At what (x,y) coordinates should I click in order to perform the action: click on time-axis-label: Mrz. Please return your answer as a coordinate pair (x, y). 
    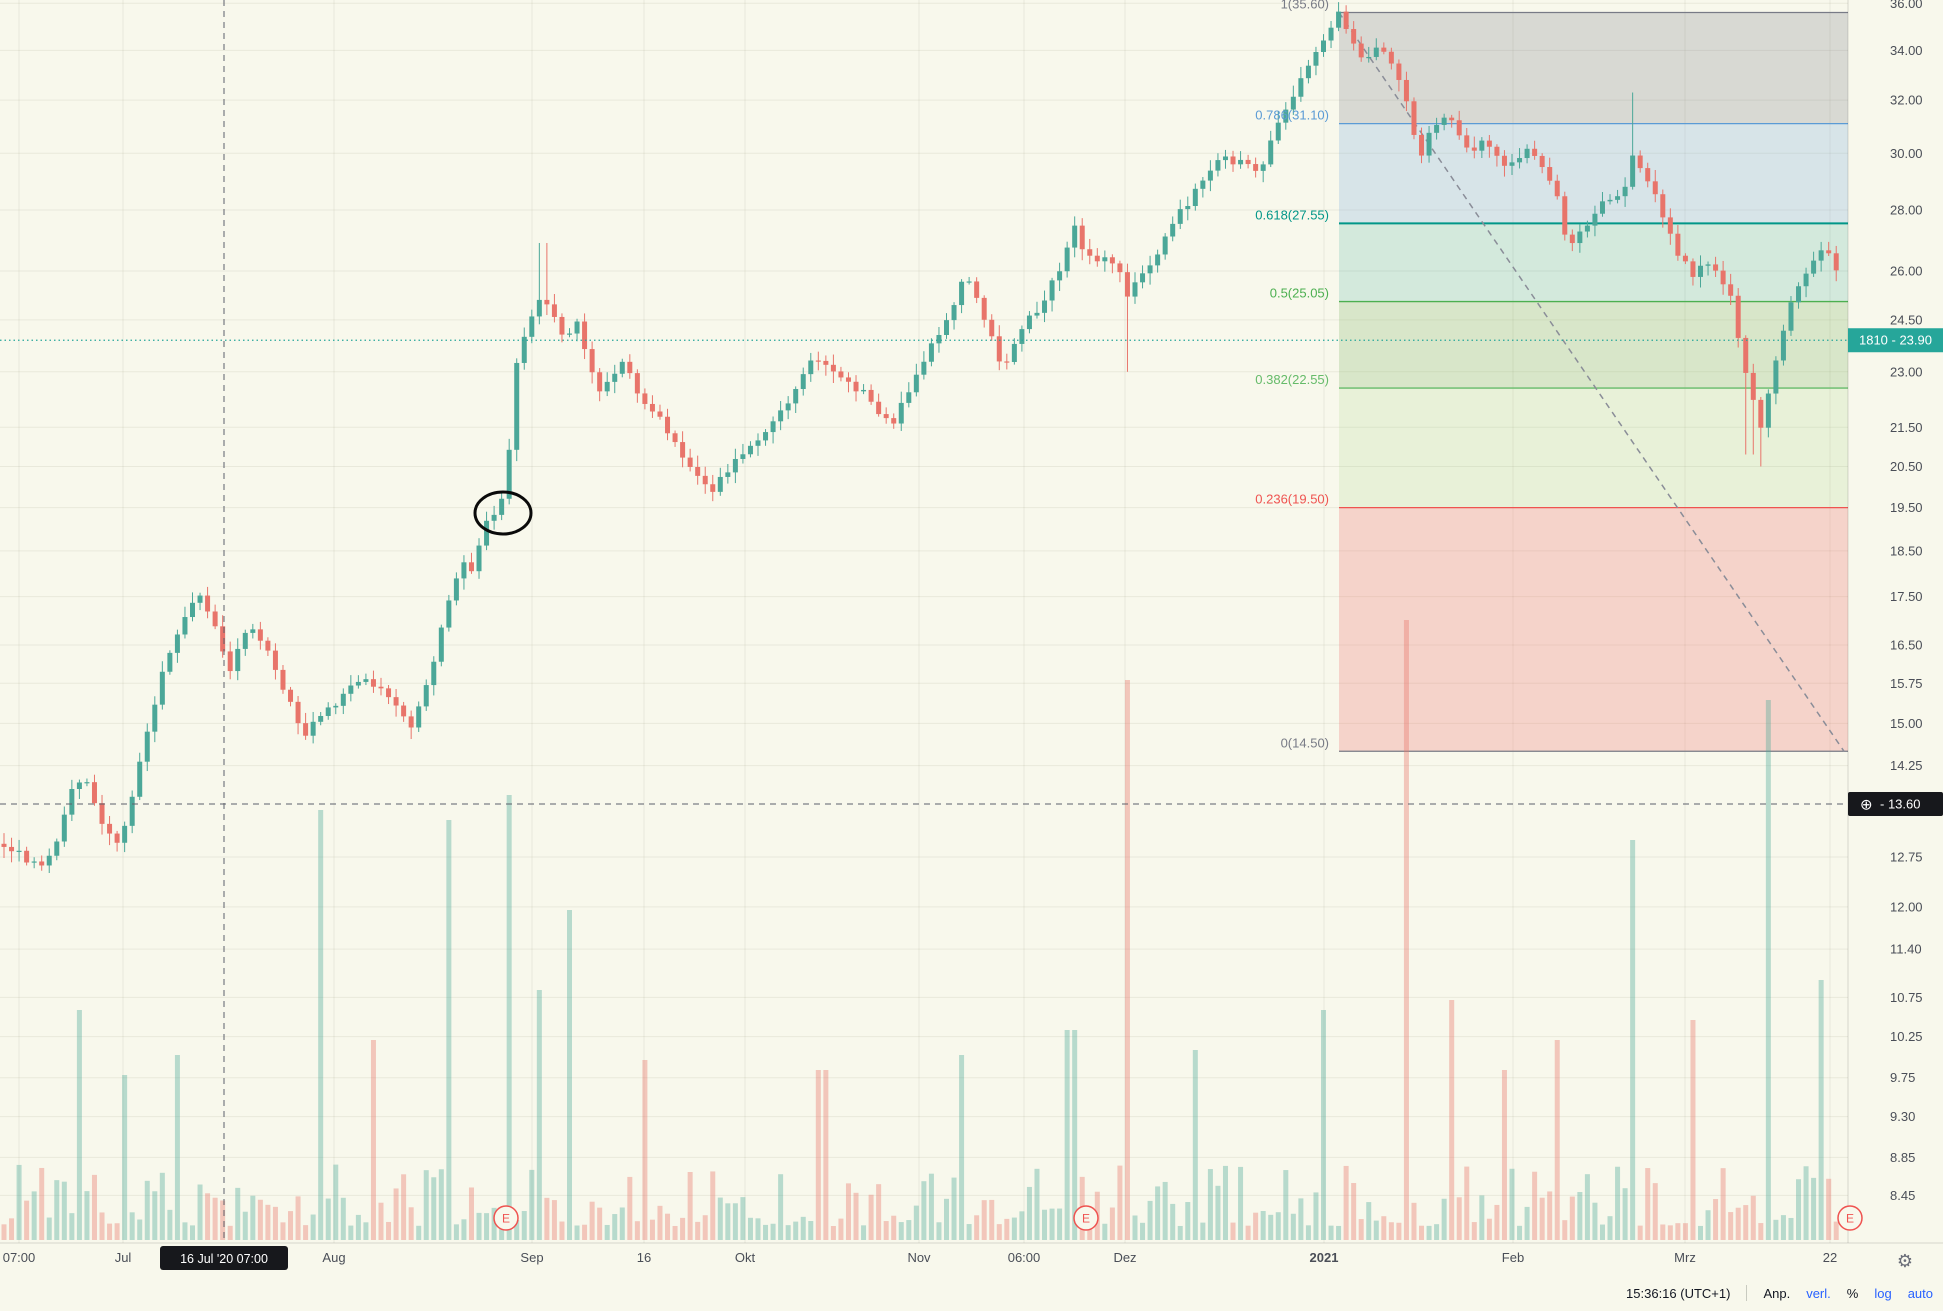
    Looking at the image, I should click on (1685, 1257).